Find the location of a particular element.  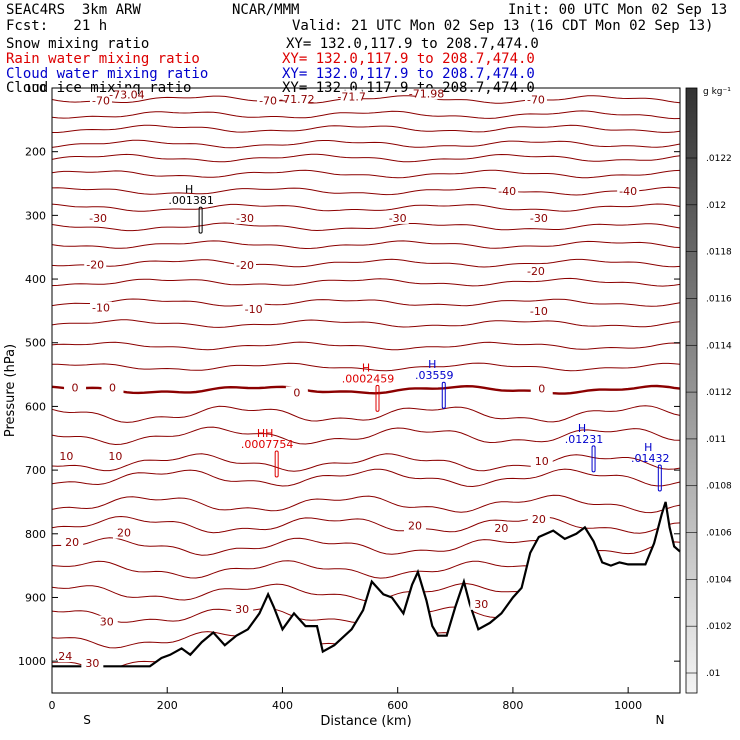

x-tick-label: 0 is located at coordinates (52, 705).